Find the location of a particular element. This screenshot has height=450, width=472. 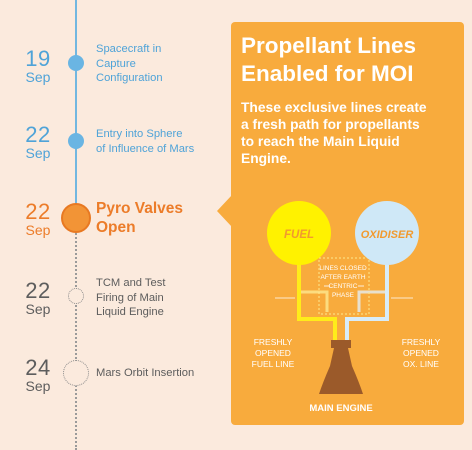

closed-note-line: LINES CLOSED is located at coordinates (343, 268).